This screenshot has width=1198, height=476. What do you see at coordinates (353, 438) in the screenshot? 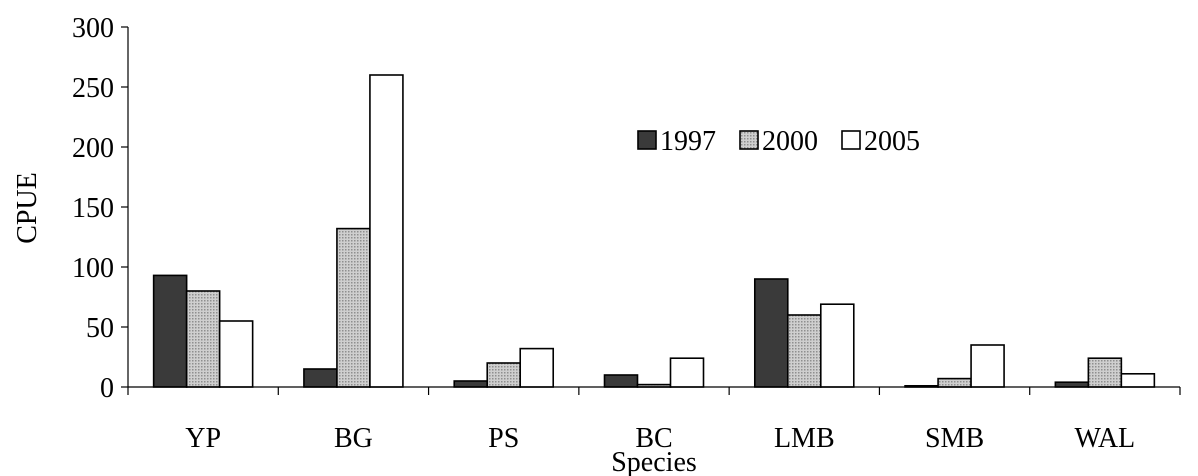
I see `x-category-label: BG` at bounding box center [353, 438].